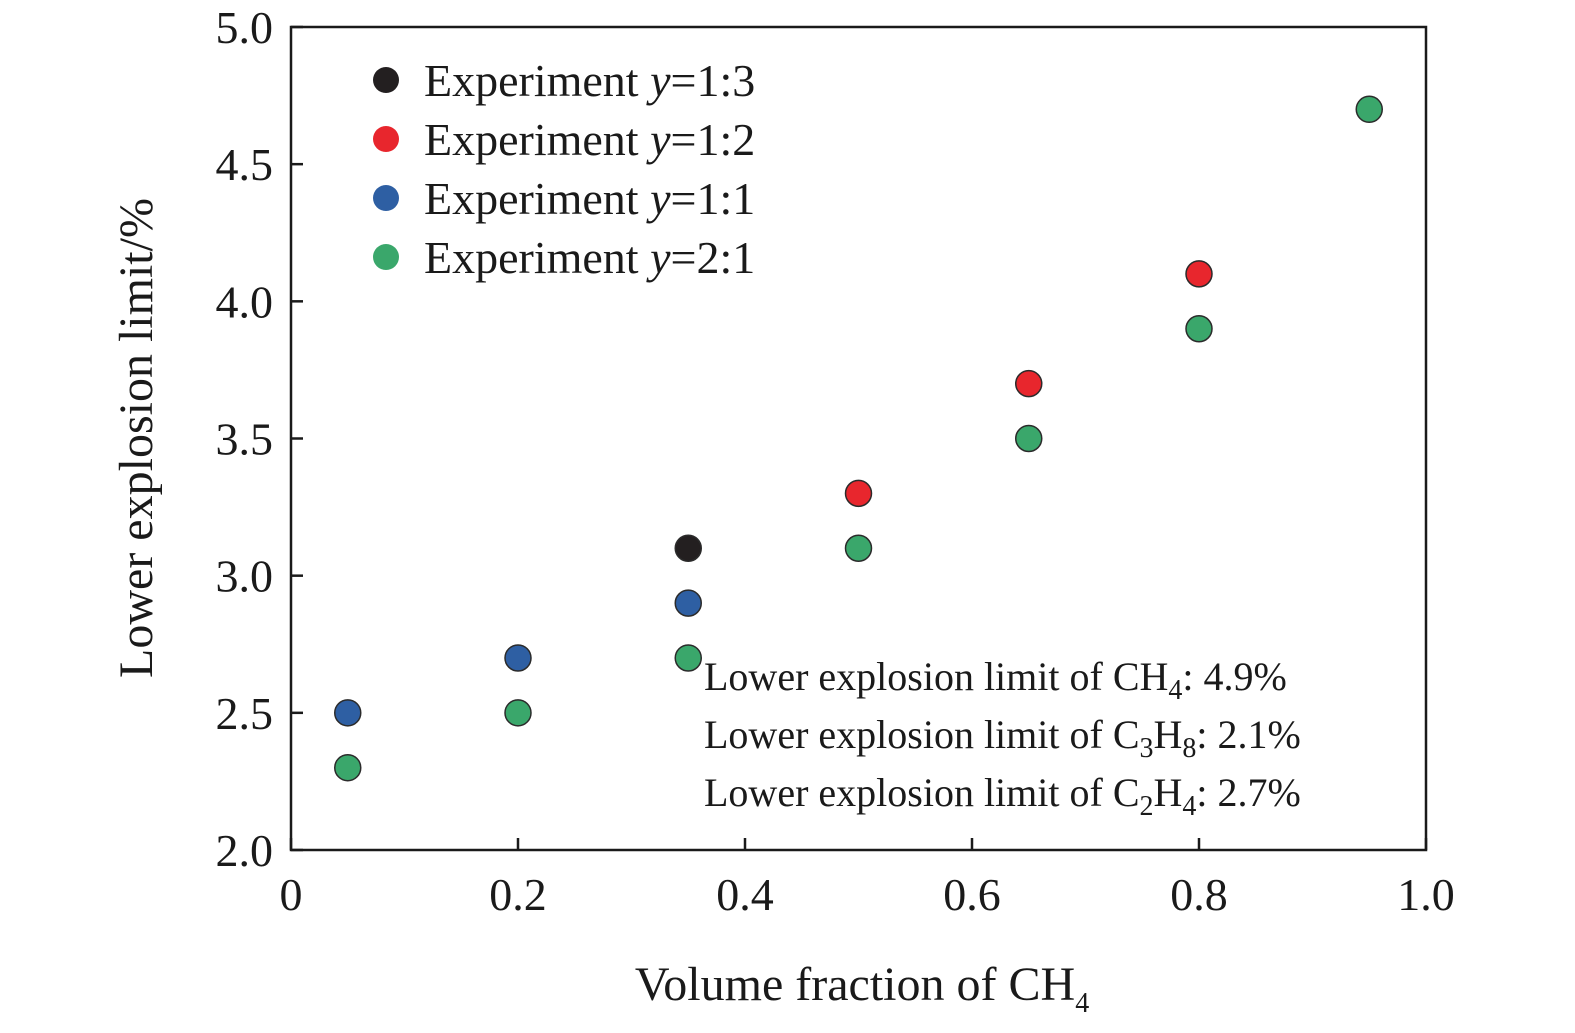  What do you see at coordinates (589, 80) in the screenshot?
I see `legend-label: Experiment y=1:3` at bounding box center [589, 80].